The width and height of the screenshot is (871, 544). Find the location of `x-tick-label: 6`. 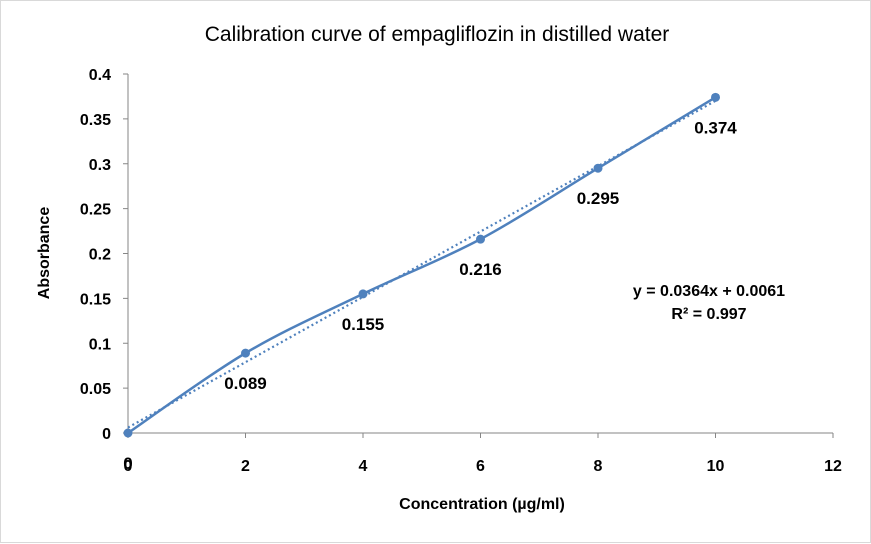

x-tick-label: 6 is located at coordinates (480, 466).